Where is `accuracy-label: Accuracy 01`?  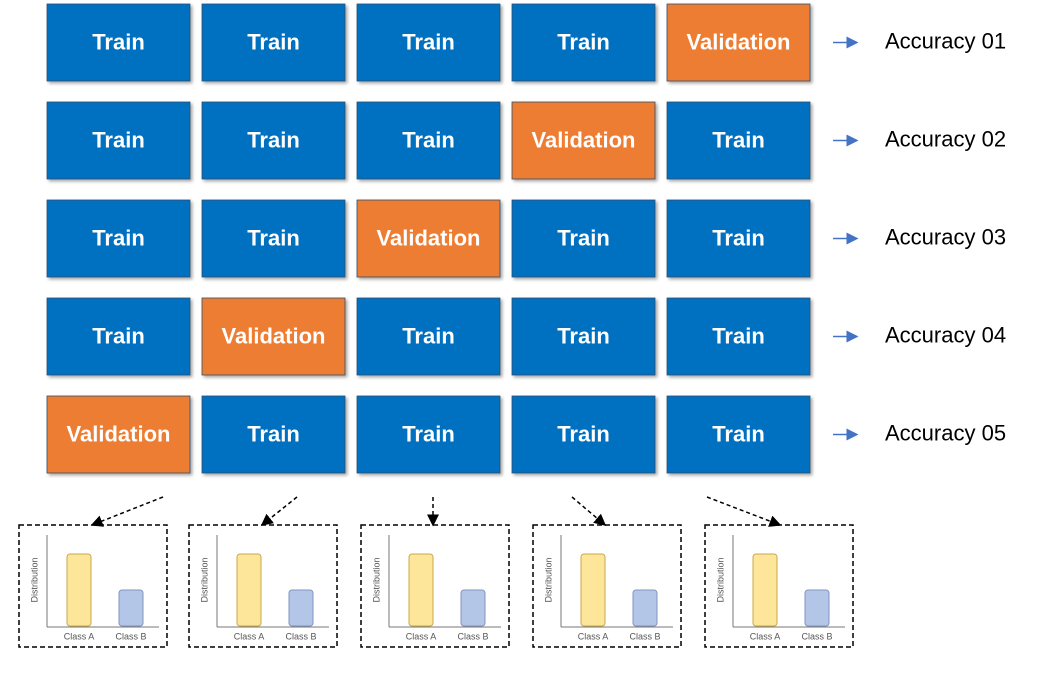 accuracy-label: Accuracy 01 is located at coordinates (945, 40).